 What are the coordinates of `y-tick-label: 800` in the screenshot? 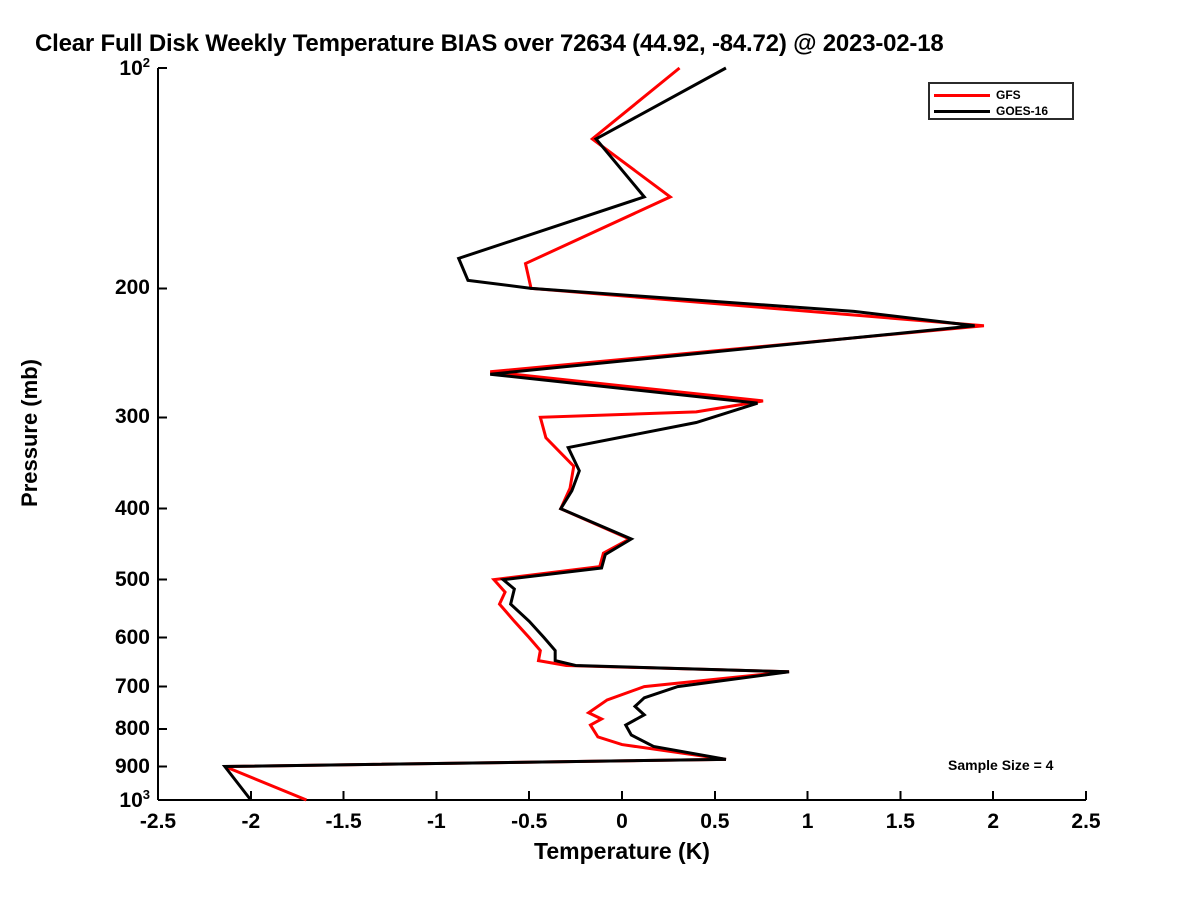 It's located at (132, 729).